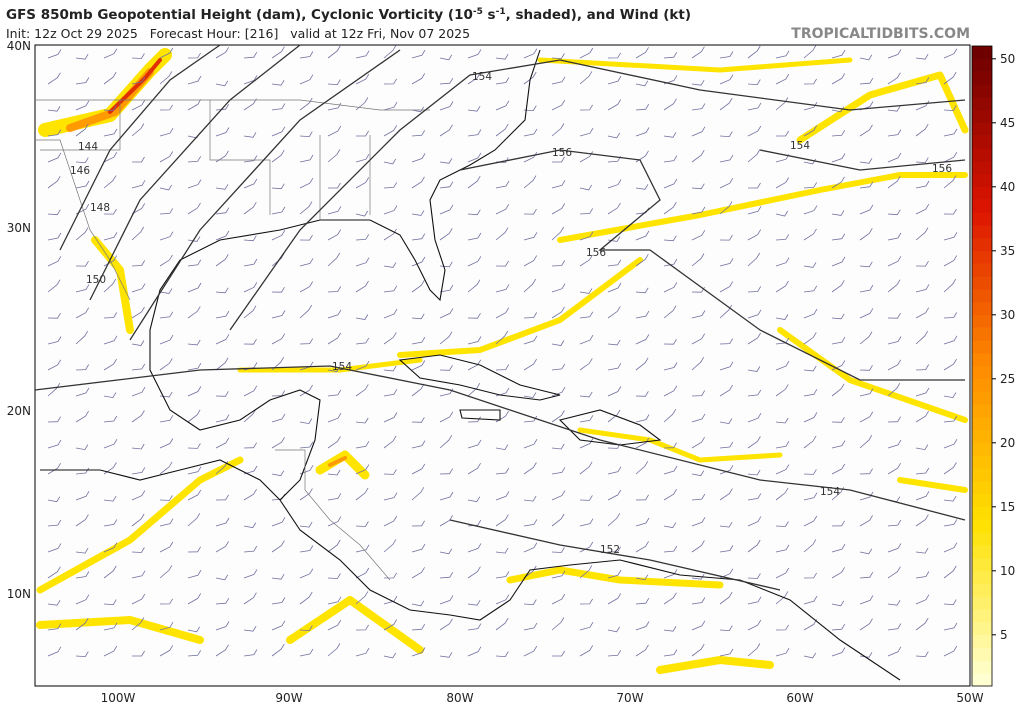  What do you see at coordinates (542, 698) in the screenshot?
I see `lon-labels: 100W 90W 80W 70W 60W 50W` at bounding box center [542, 698].